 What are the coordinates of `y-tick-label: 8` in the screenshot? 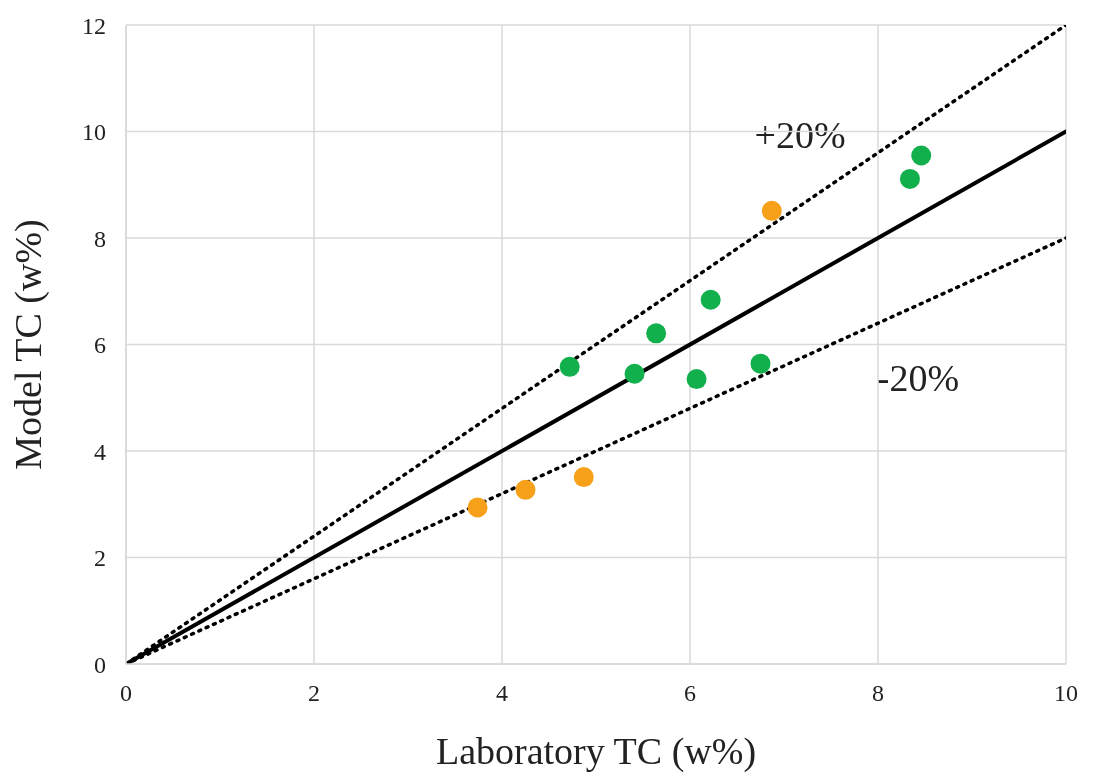 It's located at (100, 238).